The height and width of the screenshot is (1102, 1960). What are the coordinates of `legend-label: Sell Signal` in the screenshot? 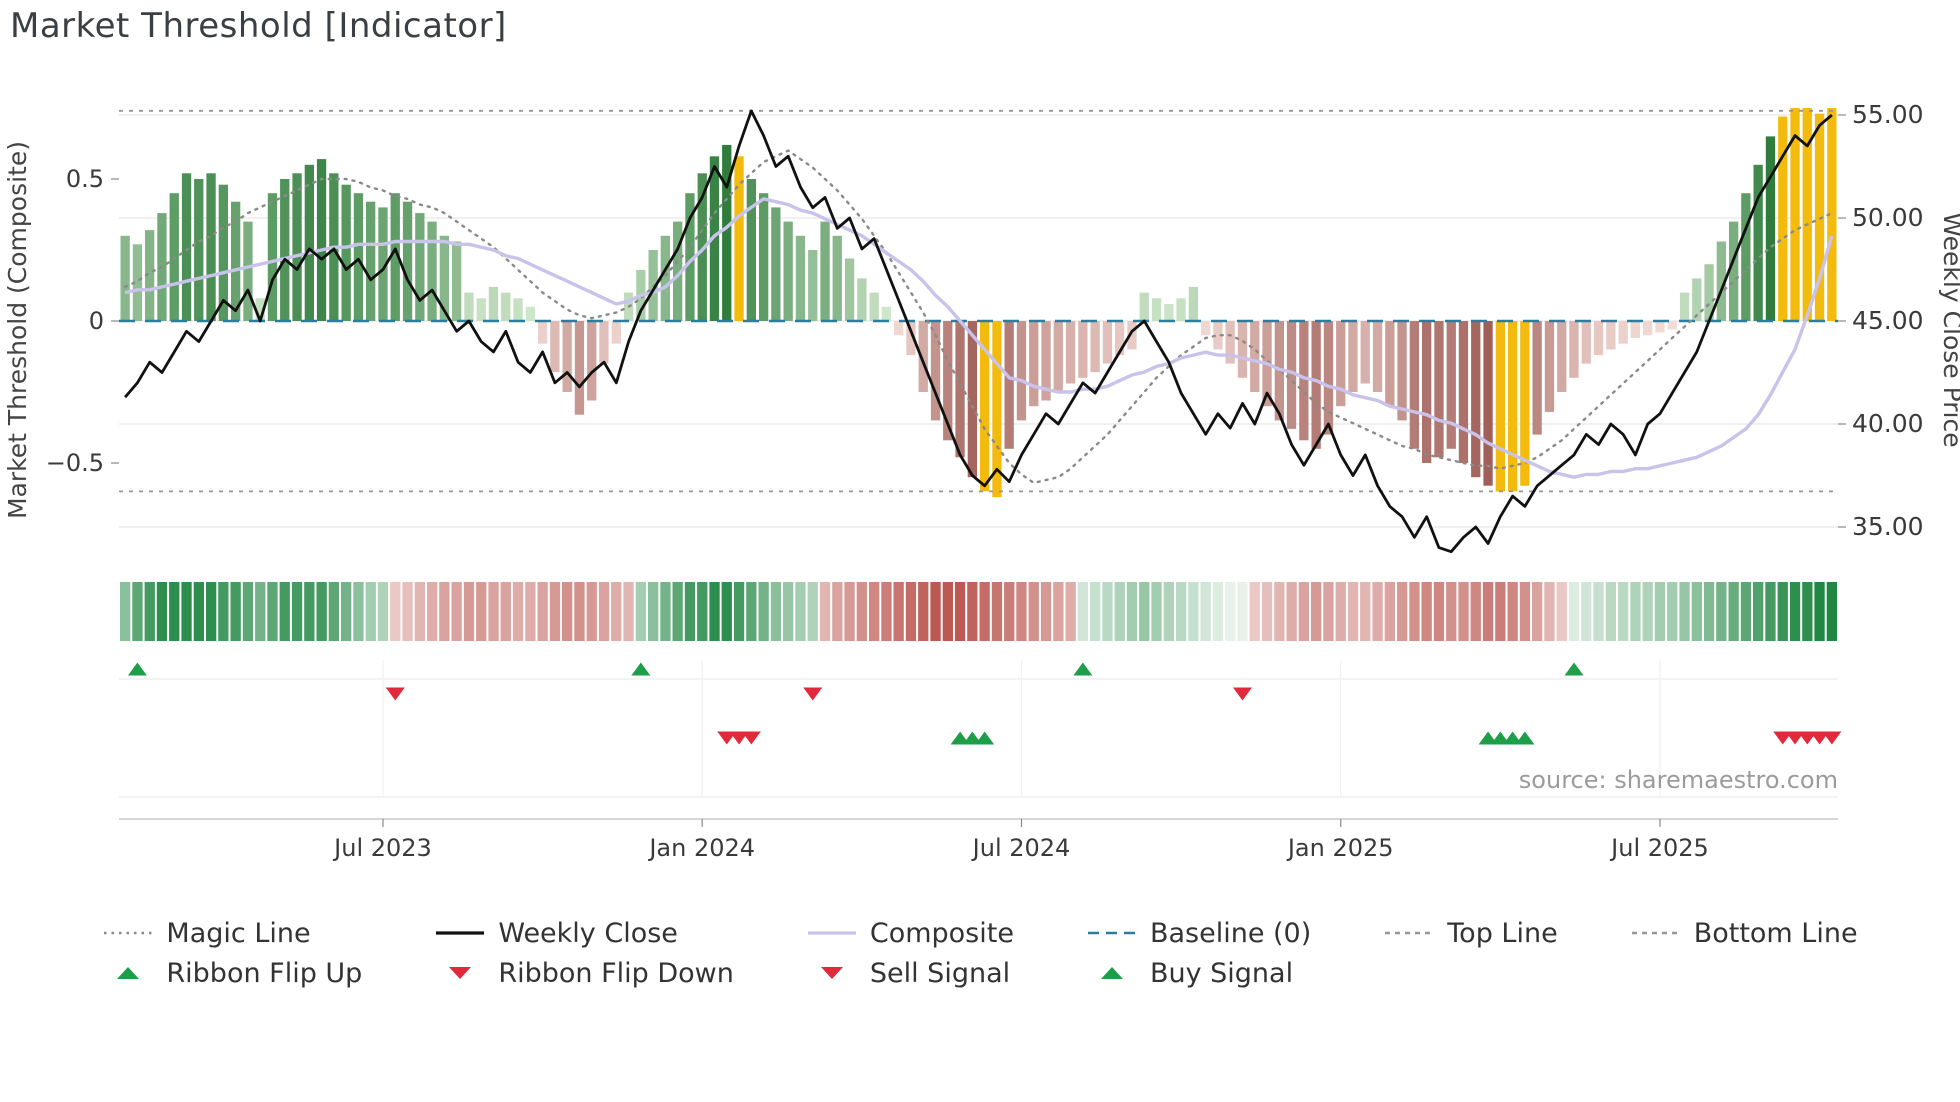 It's located at (940, 973).